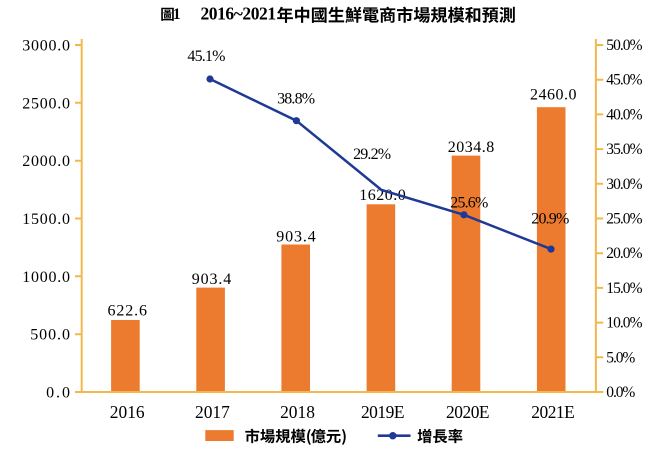  What do you see at coordinates (212, 412) in the screenshot?
I see `svg-text: 2017` at bounding box center [212, 412].